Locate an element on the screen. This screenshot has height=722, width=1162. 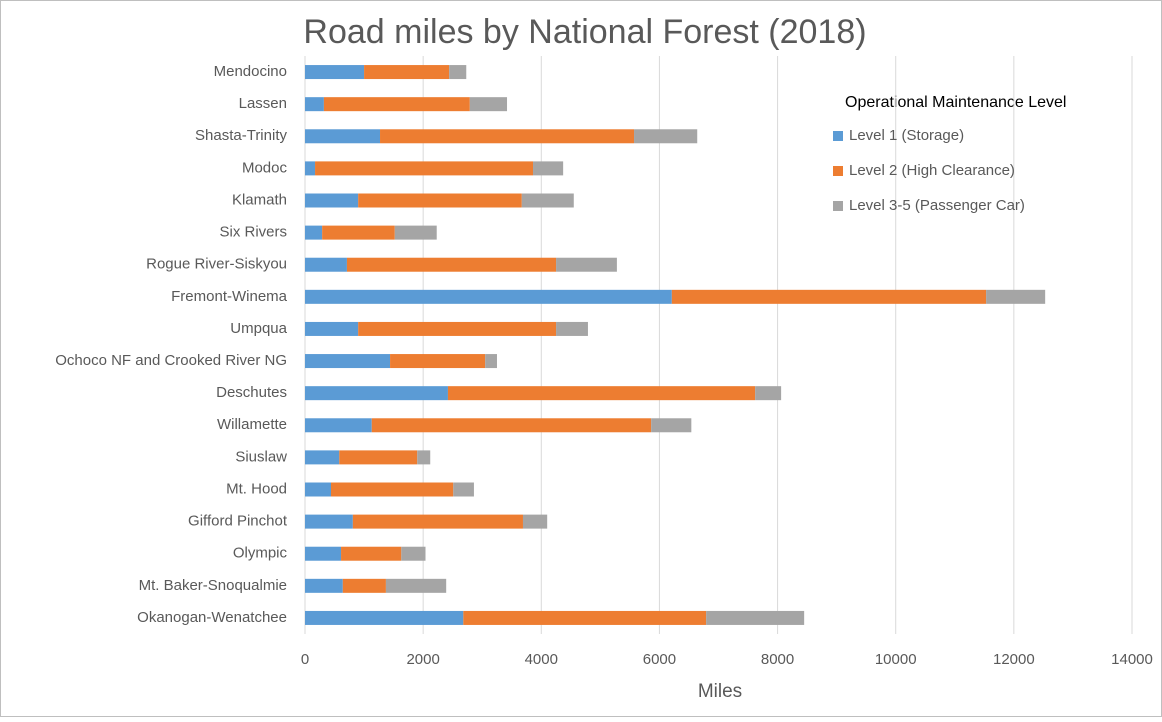
y-tick-label: Klamath is located at coordinates (259, 199).